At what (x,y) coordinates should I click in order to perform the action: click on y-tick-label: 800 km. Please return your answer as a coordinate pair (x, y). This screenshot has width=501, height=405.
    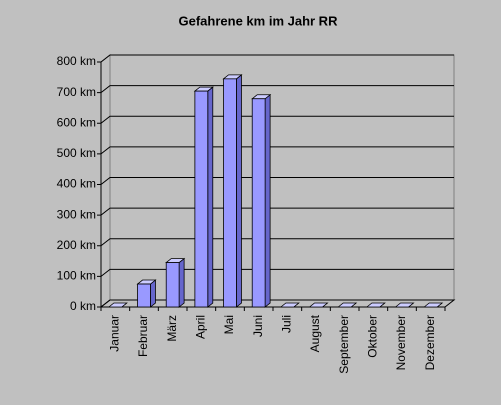
    Looking at the image, I should click on (76, 61).